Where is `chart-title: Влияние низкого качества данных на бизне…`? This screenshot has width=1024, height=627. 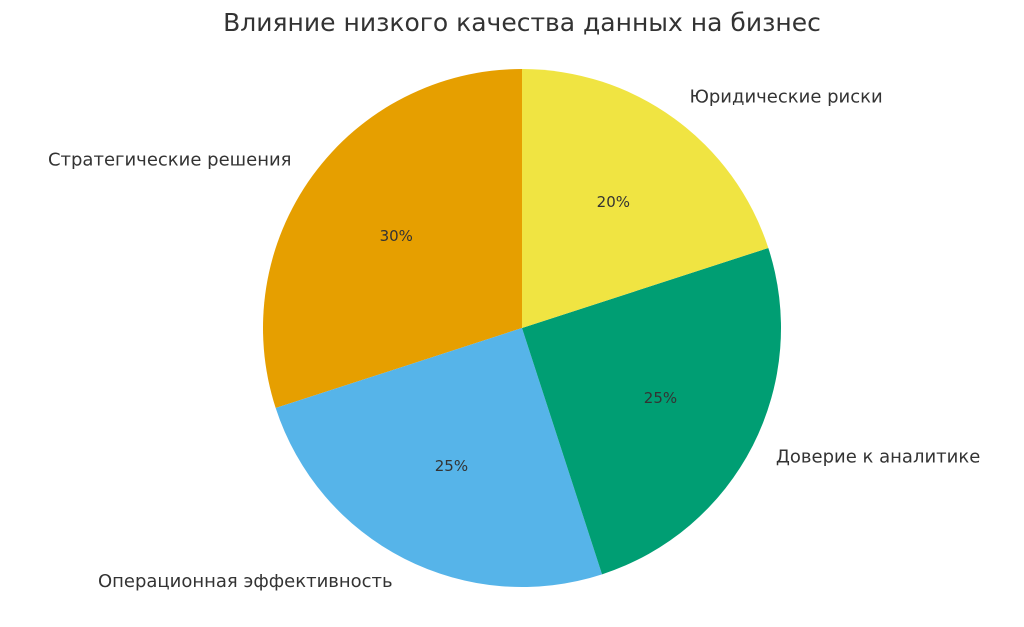
chart-title: Влияние низкого качества данных на бизне… is located at coordinates (522, 22).